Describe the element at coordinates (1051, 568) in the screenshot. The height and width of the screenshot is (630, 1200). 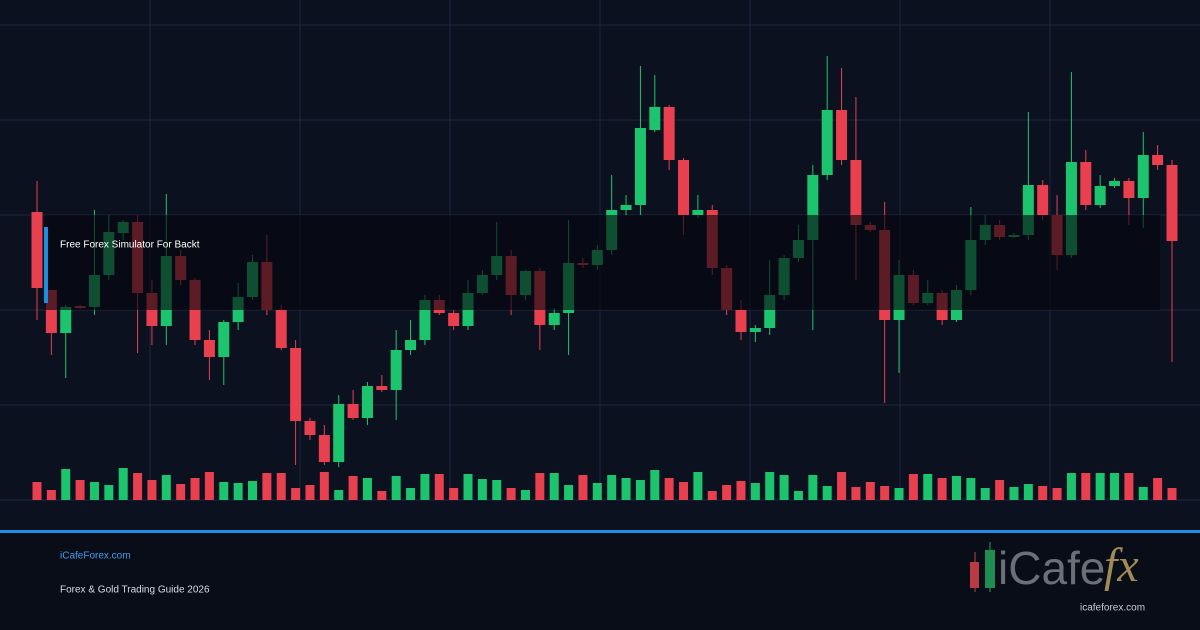
I see `logo-text: iCafe` at that location.